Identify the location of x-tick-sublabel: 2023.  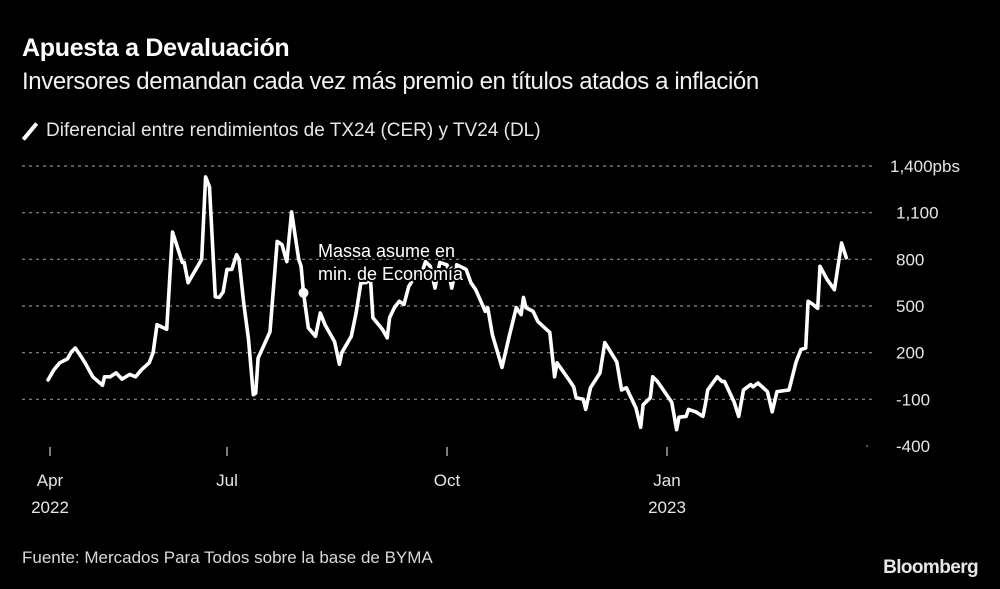
(667, 507).